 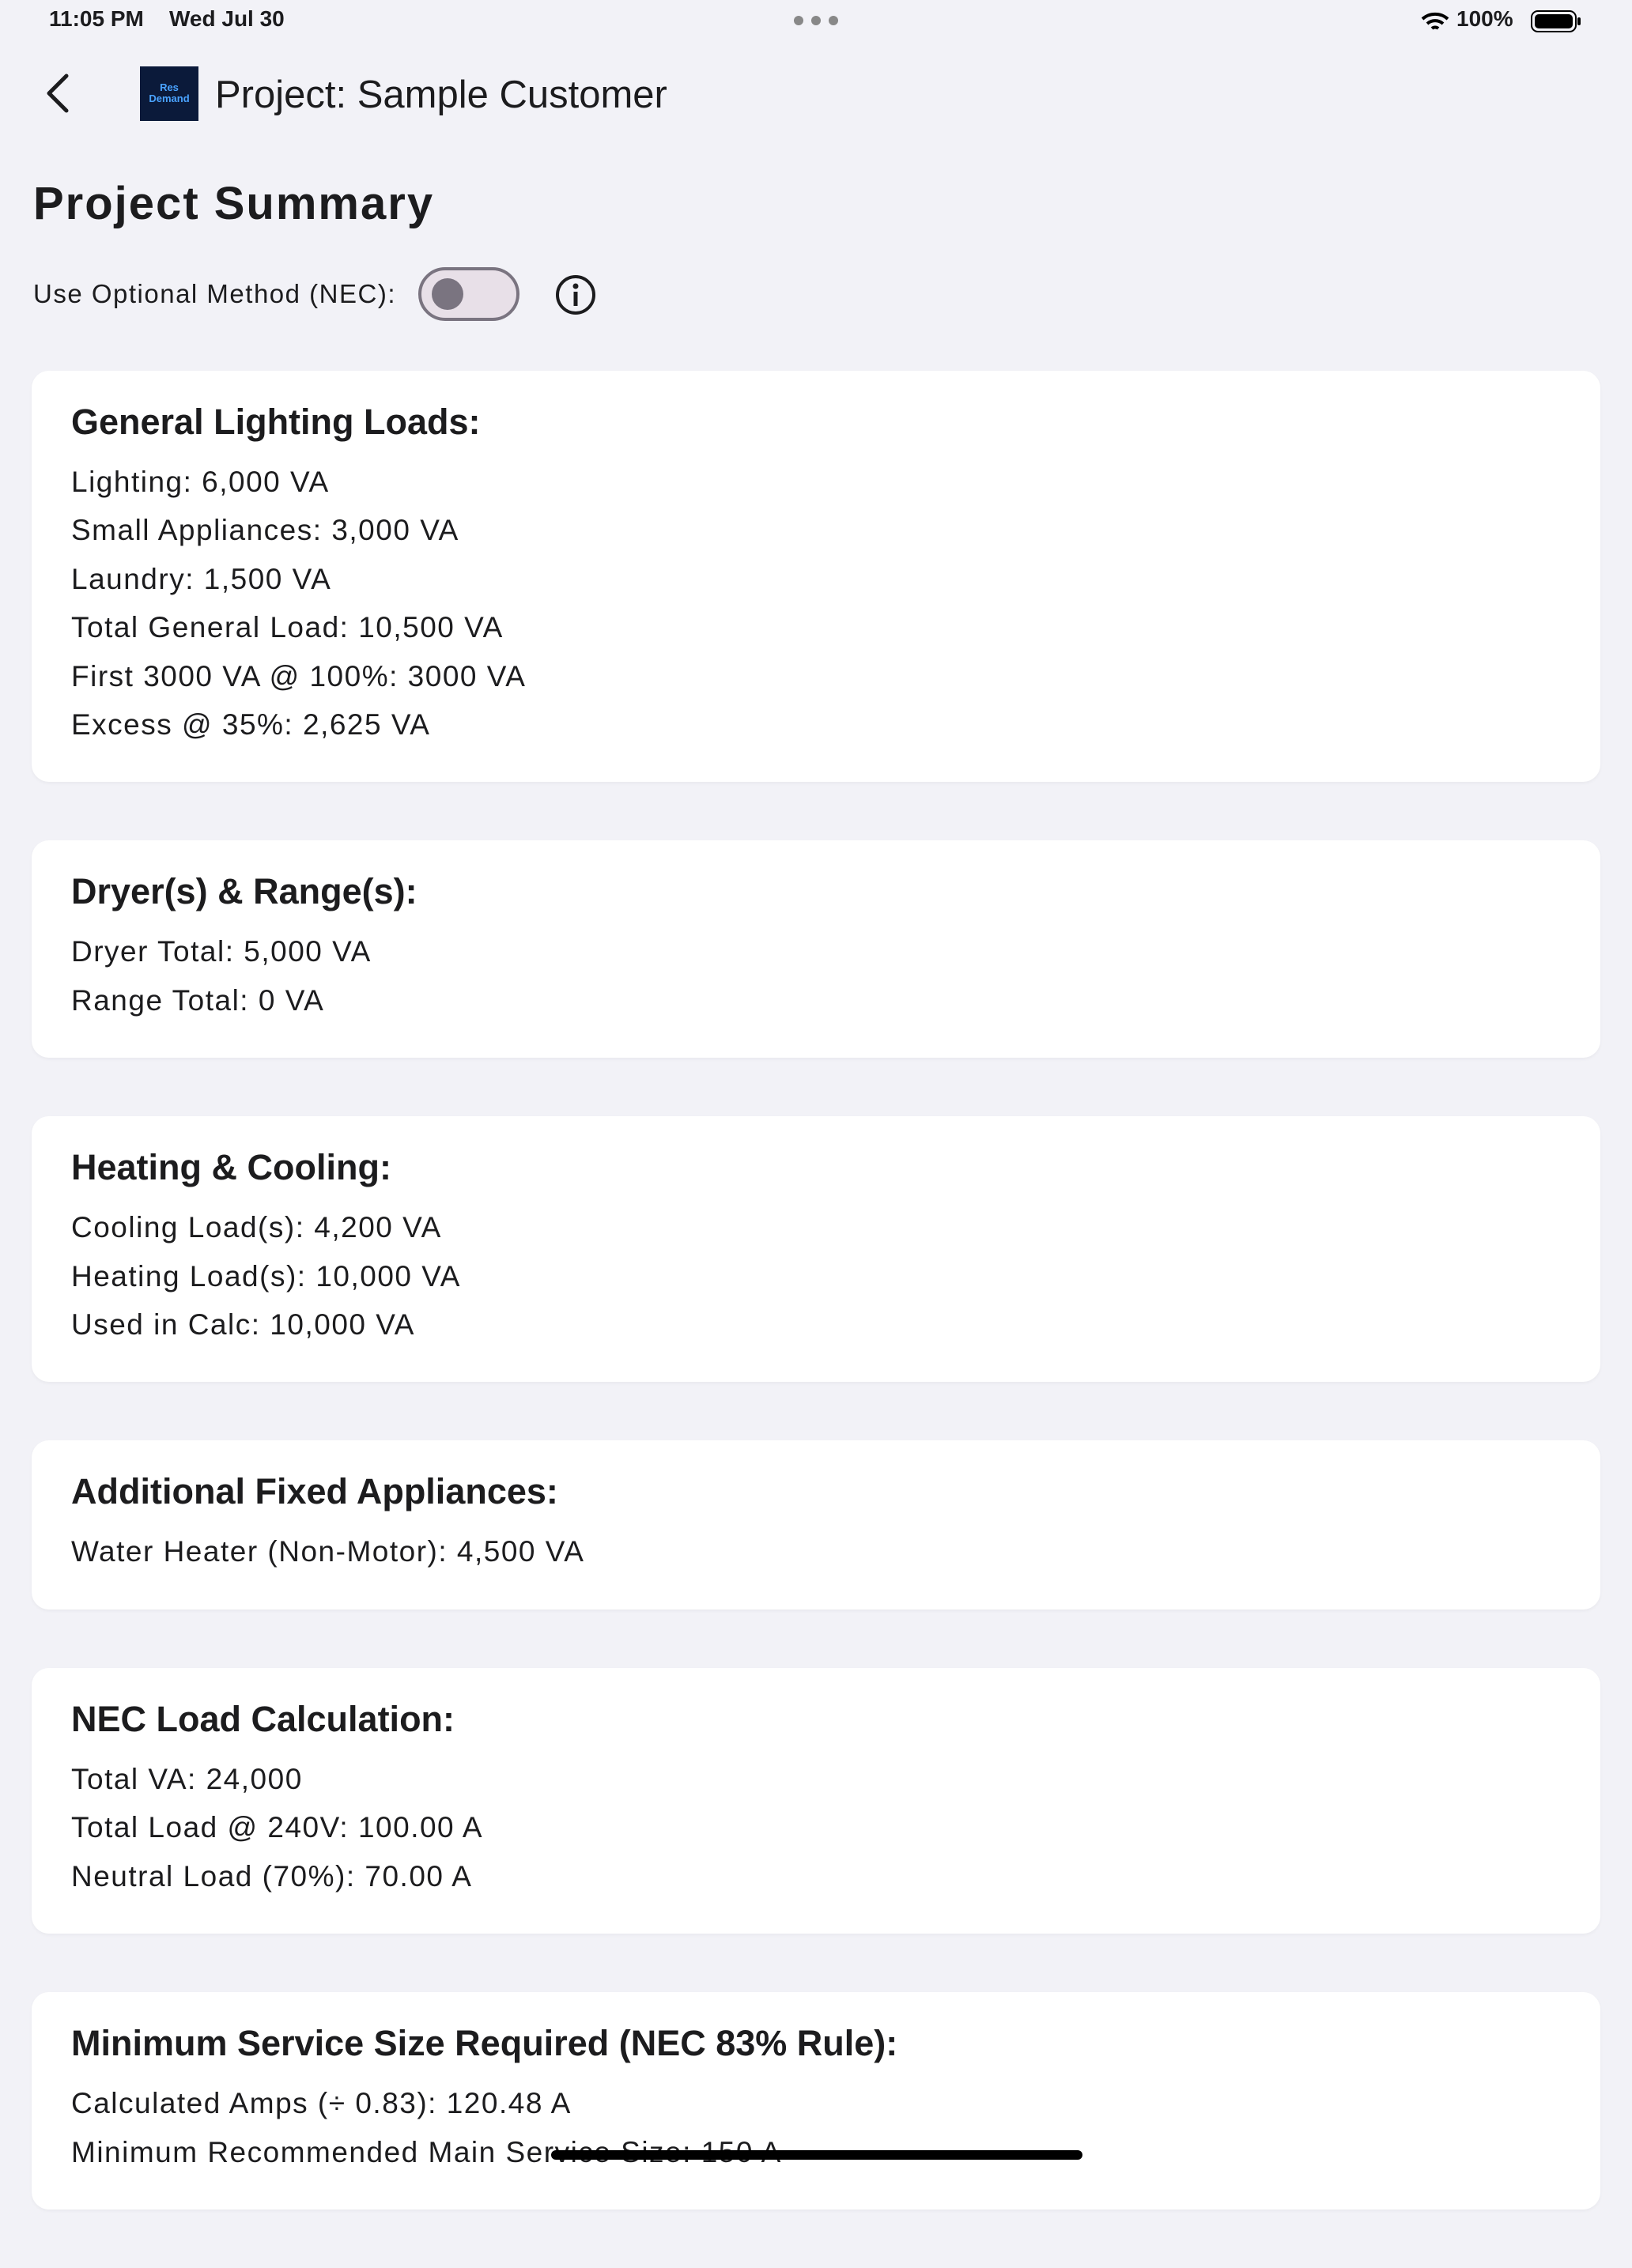 I want to click on logo-text: Res, so click(x=169, y=87).